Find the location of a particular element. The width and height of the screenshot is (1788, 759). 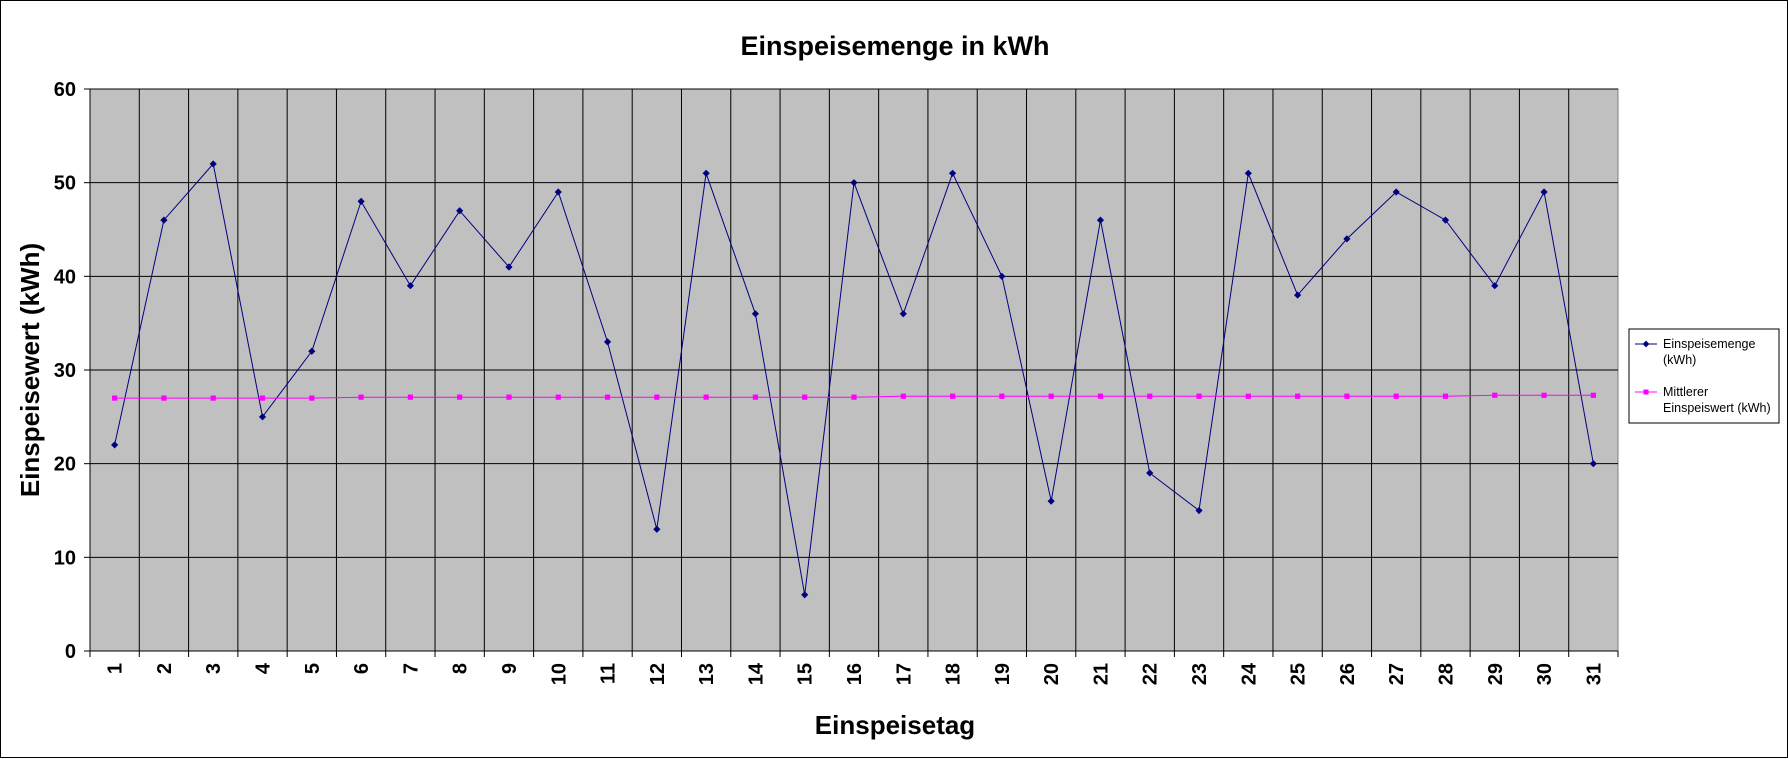

x-tick-label: 5 is located at coordinates (313, 668).